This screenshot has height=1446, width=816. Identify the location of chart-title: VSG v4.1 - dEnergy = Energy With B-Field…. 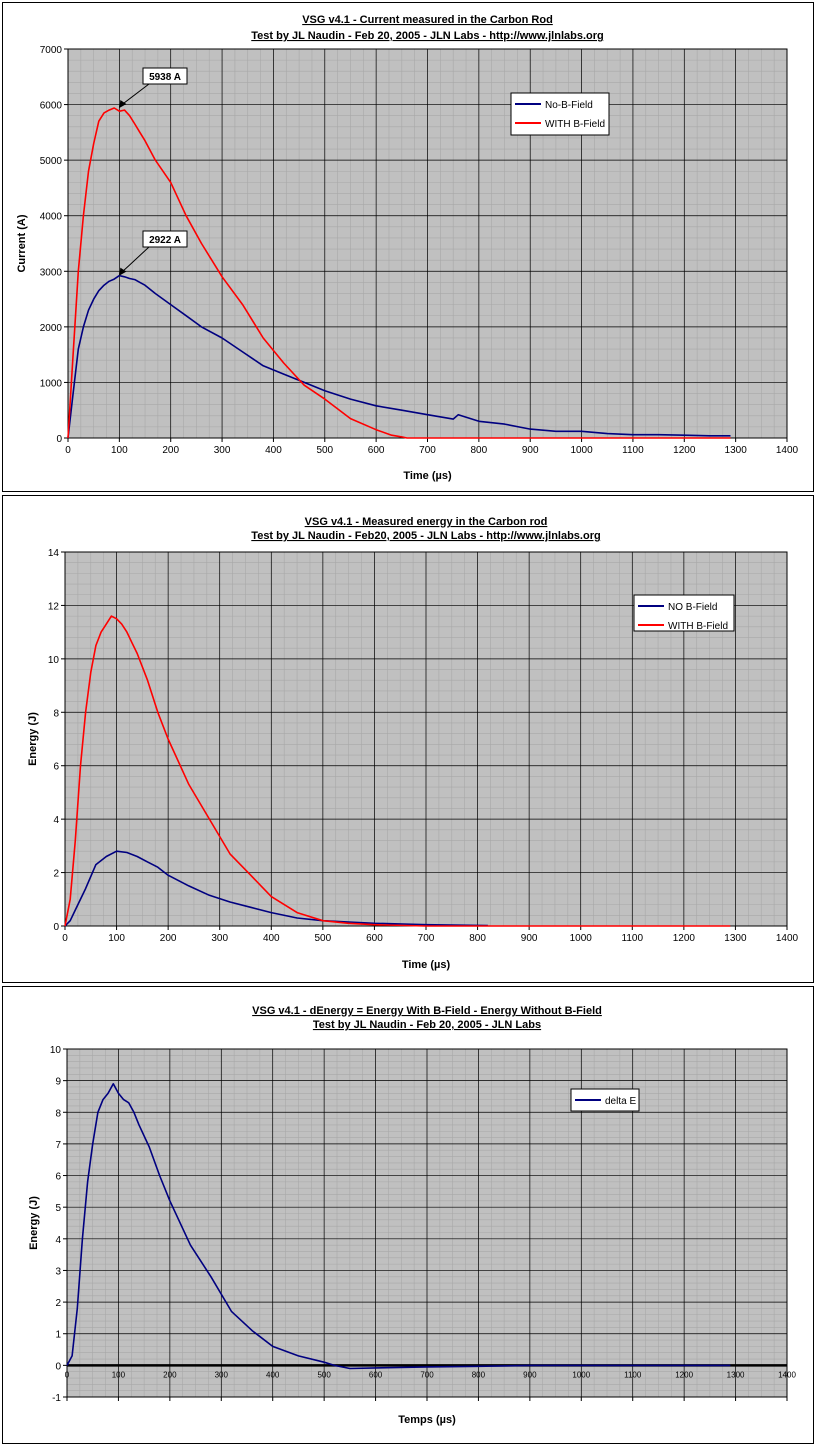
(427, 1011).